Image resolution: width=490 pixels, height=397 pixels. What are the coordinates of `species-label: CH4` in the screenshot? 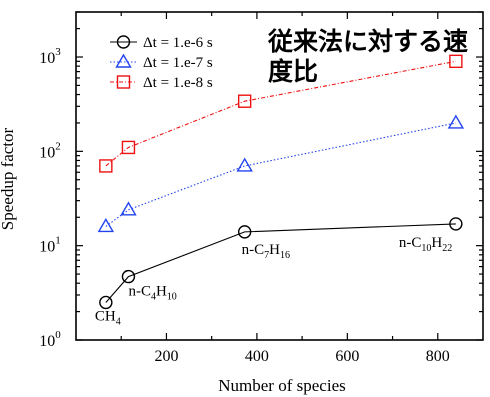 It's located at (108, 317).